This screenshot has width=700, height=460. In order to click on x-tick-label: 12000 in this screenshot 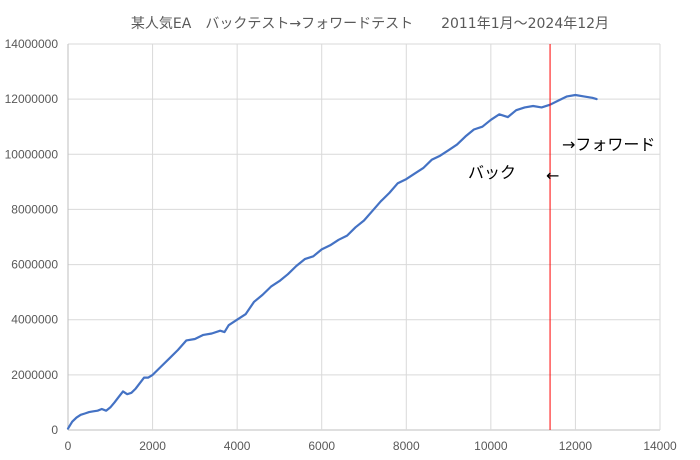, I will do `click(576, 446)`.